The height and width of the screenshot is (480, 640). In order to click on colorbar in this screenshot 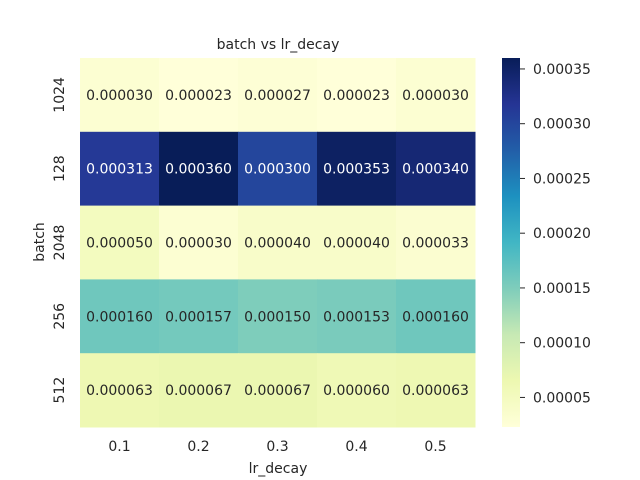, I will do `click(511, 242)`.